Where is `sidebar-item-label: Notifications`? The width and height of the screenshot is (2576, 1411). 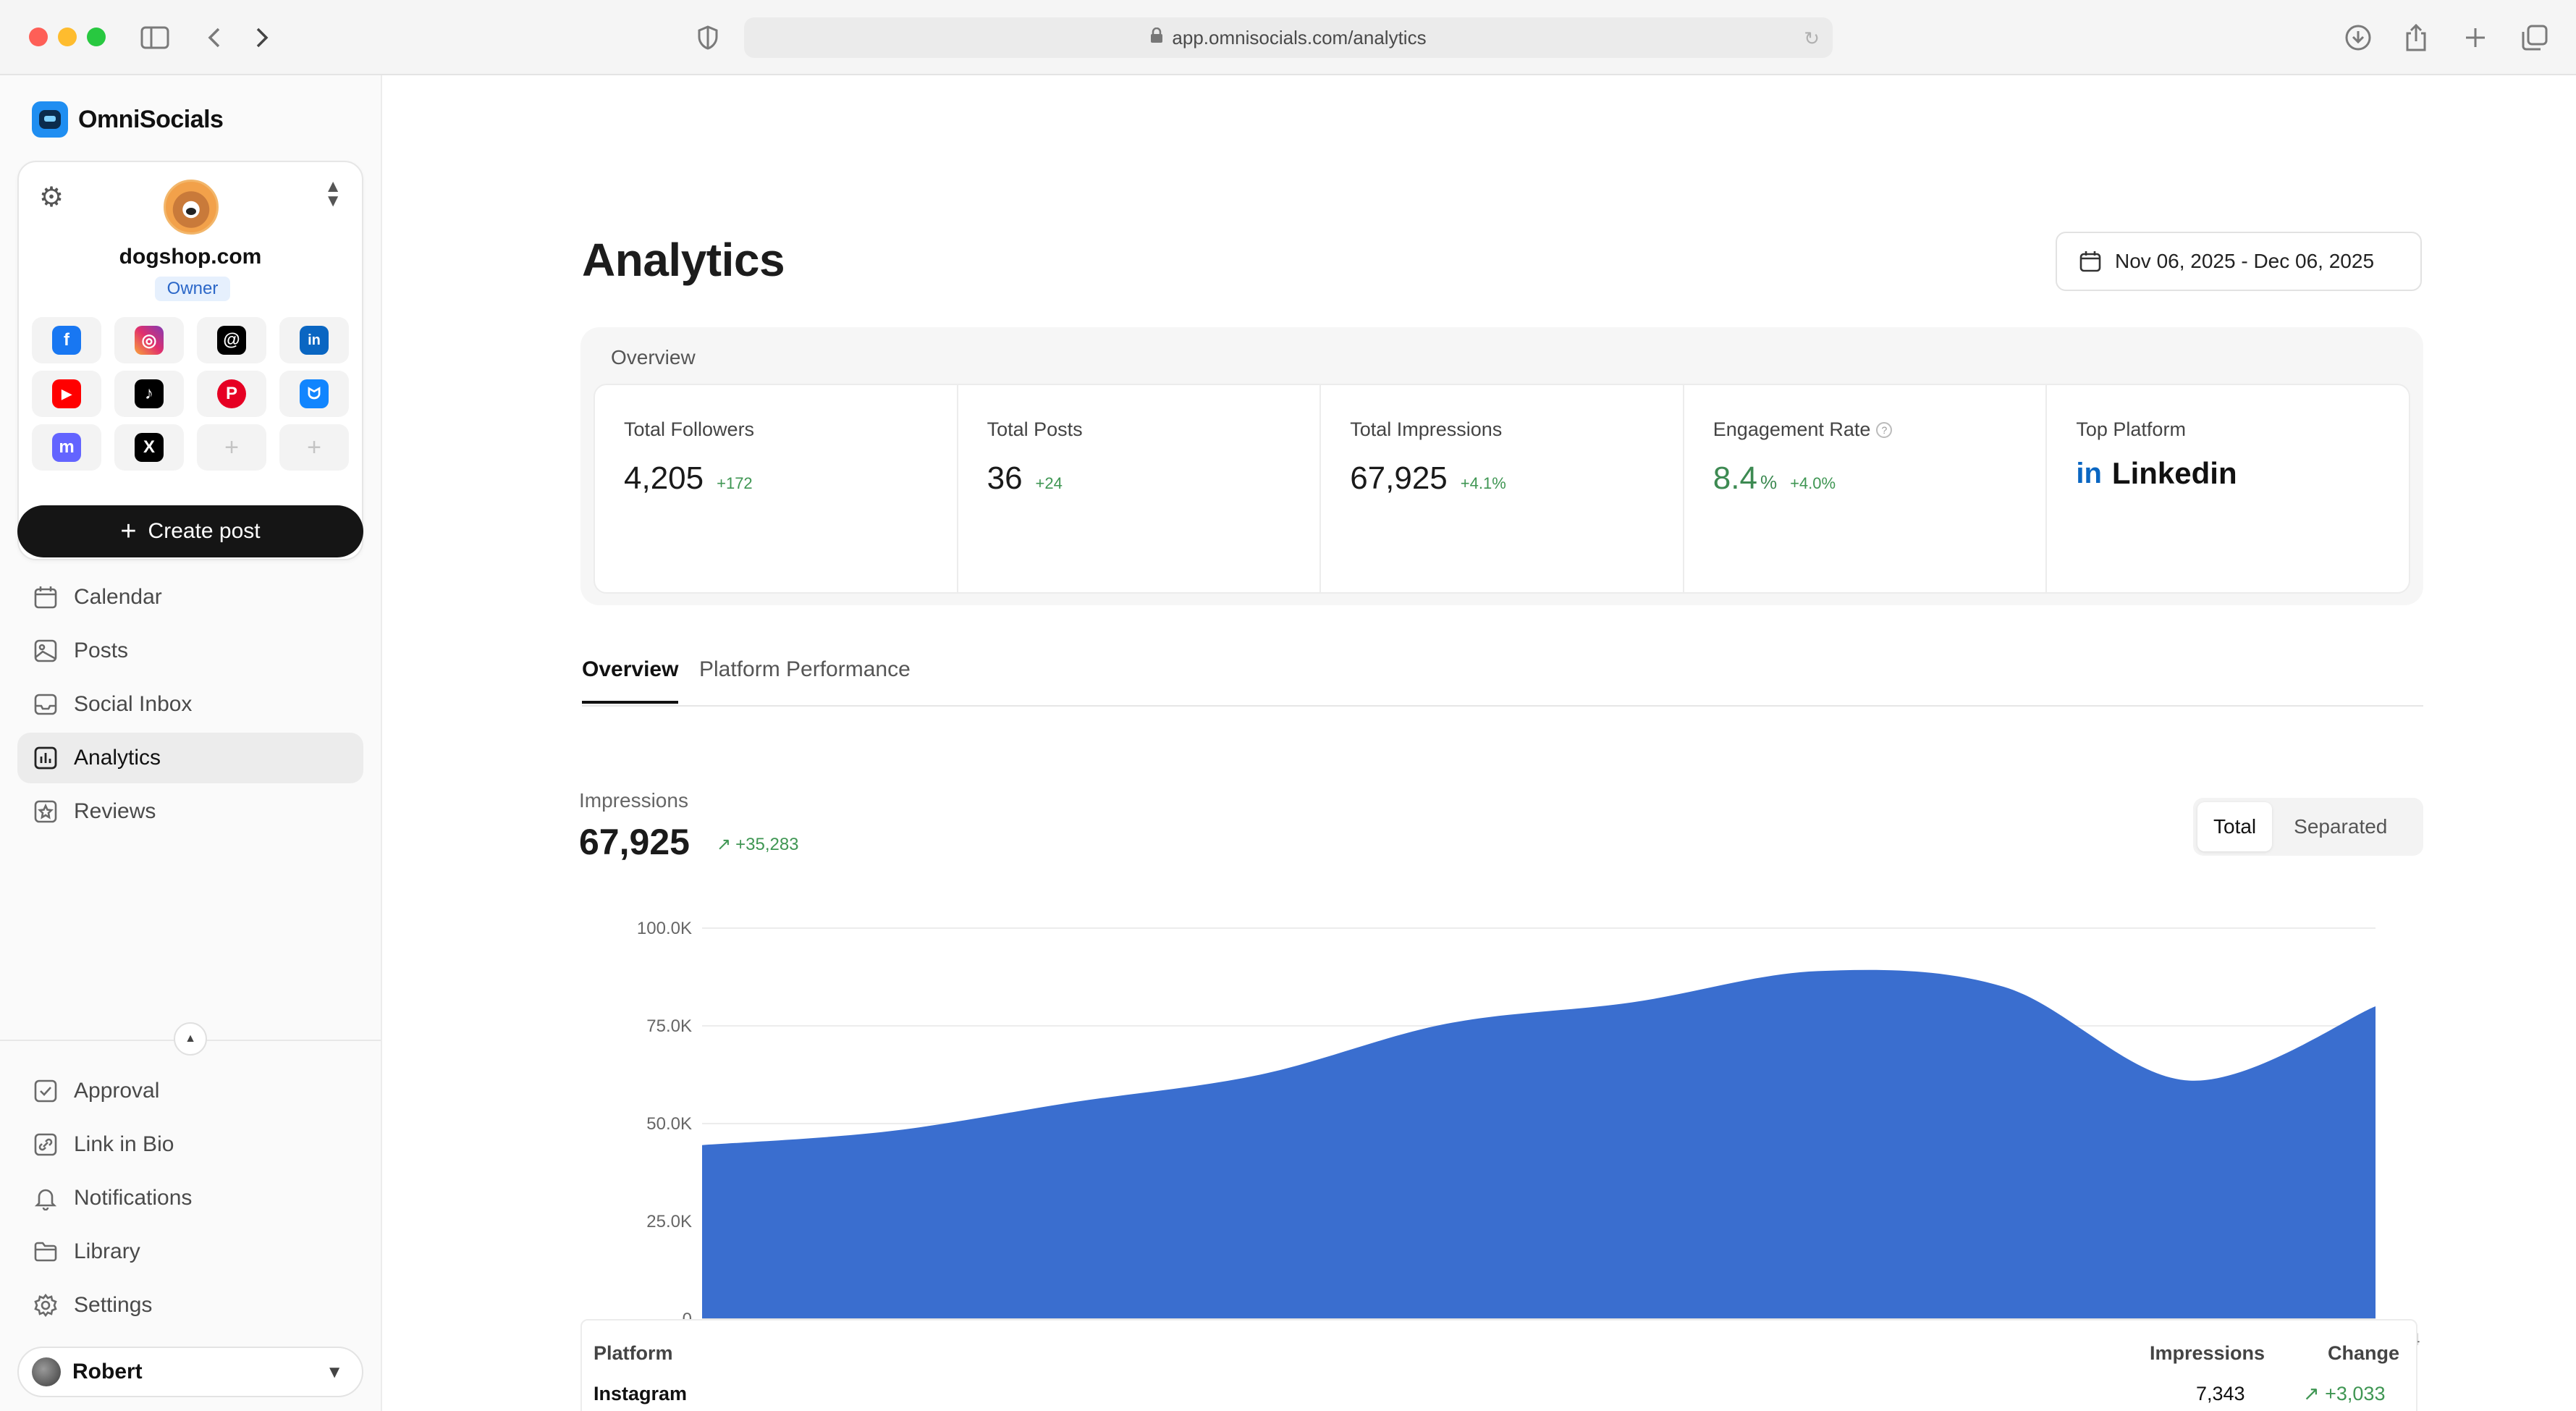 sidebar-item-label: Notifications is located at coordinates (134, 1198).